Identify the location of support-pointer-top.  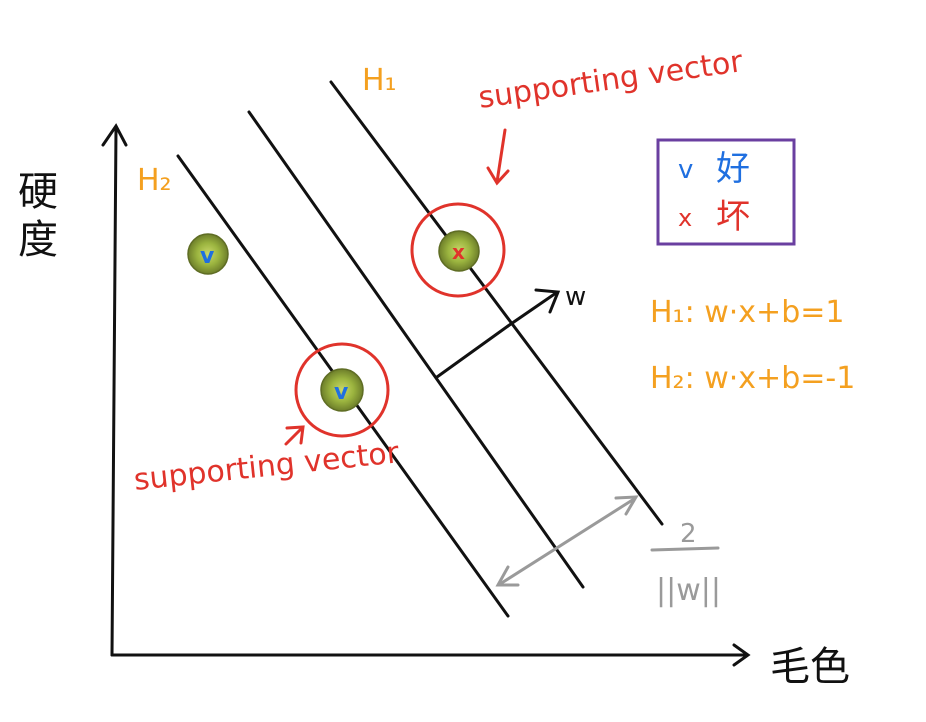
(498, 157).